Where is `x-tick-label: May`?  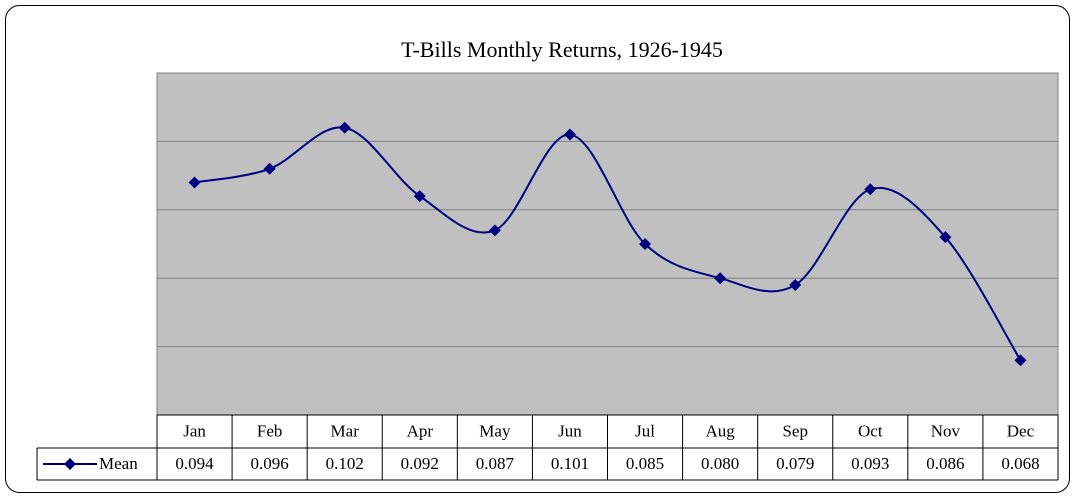 x-tick-label: May is located at coordinates (495, 430).